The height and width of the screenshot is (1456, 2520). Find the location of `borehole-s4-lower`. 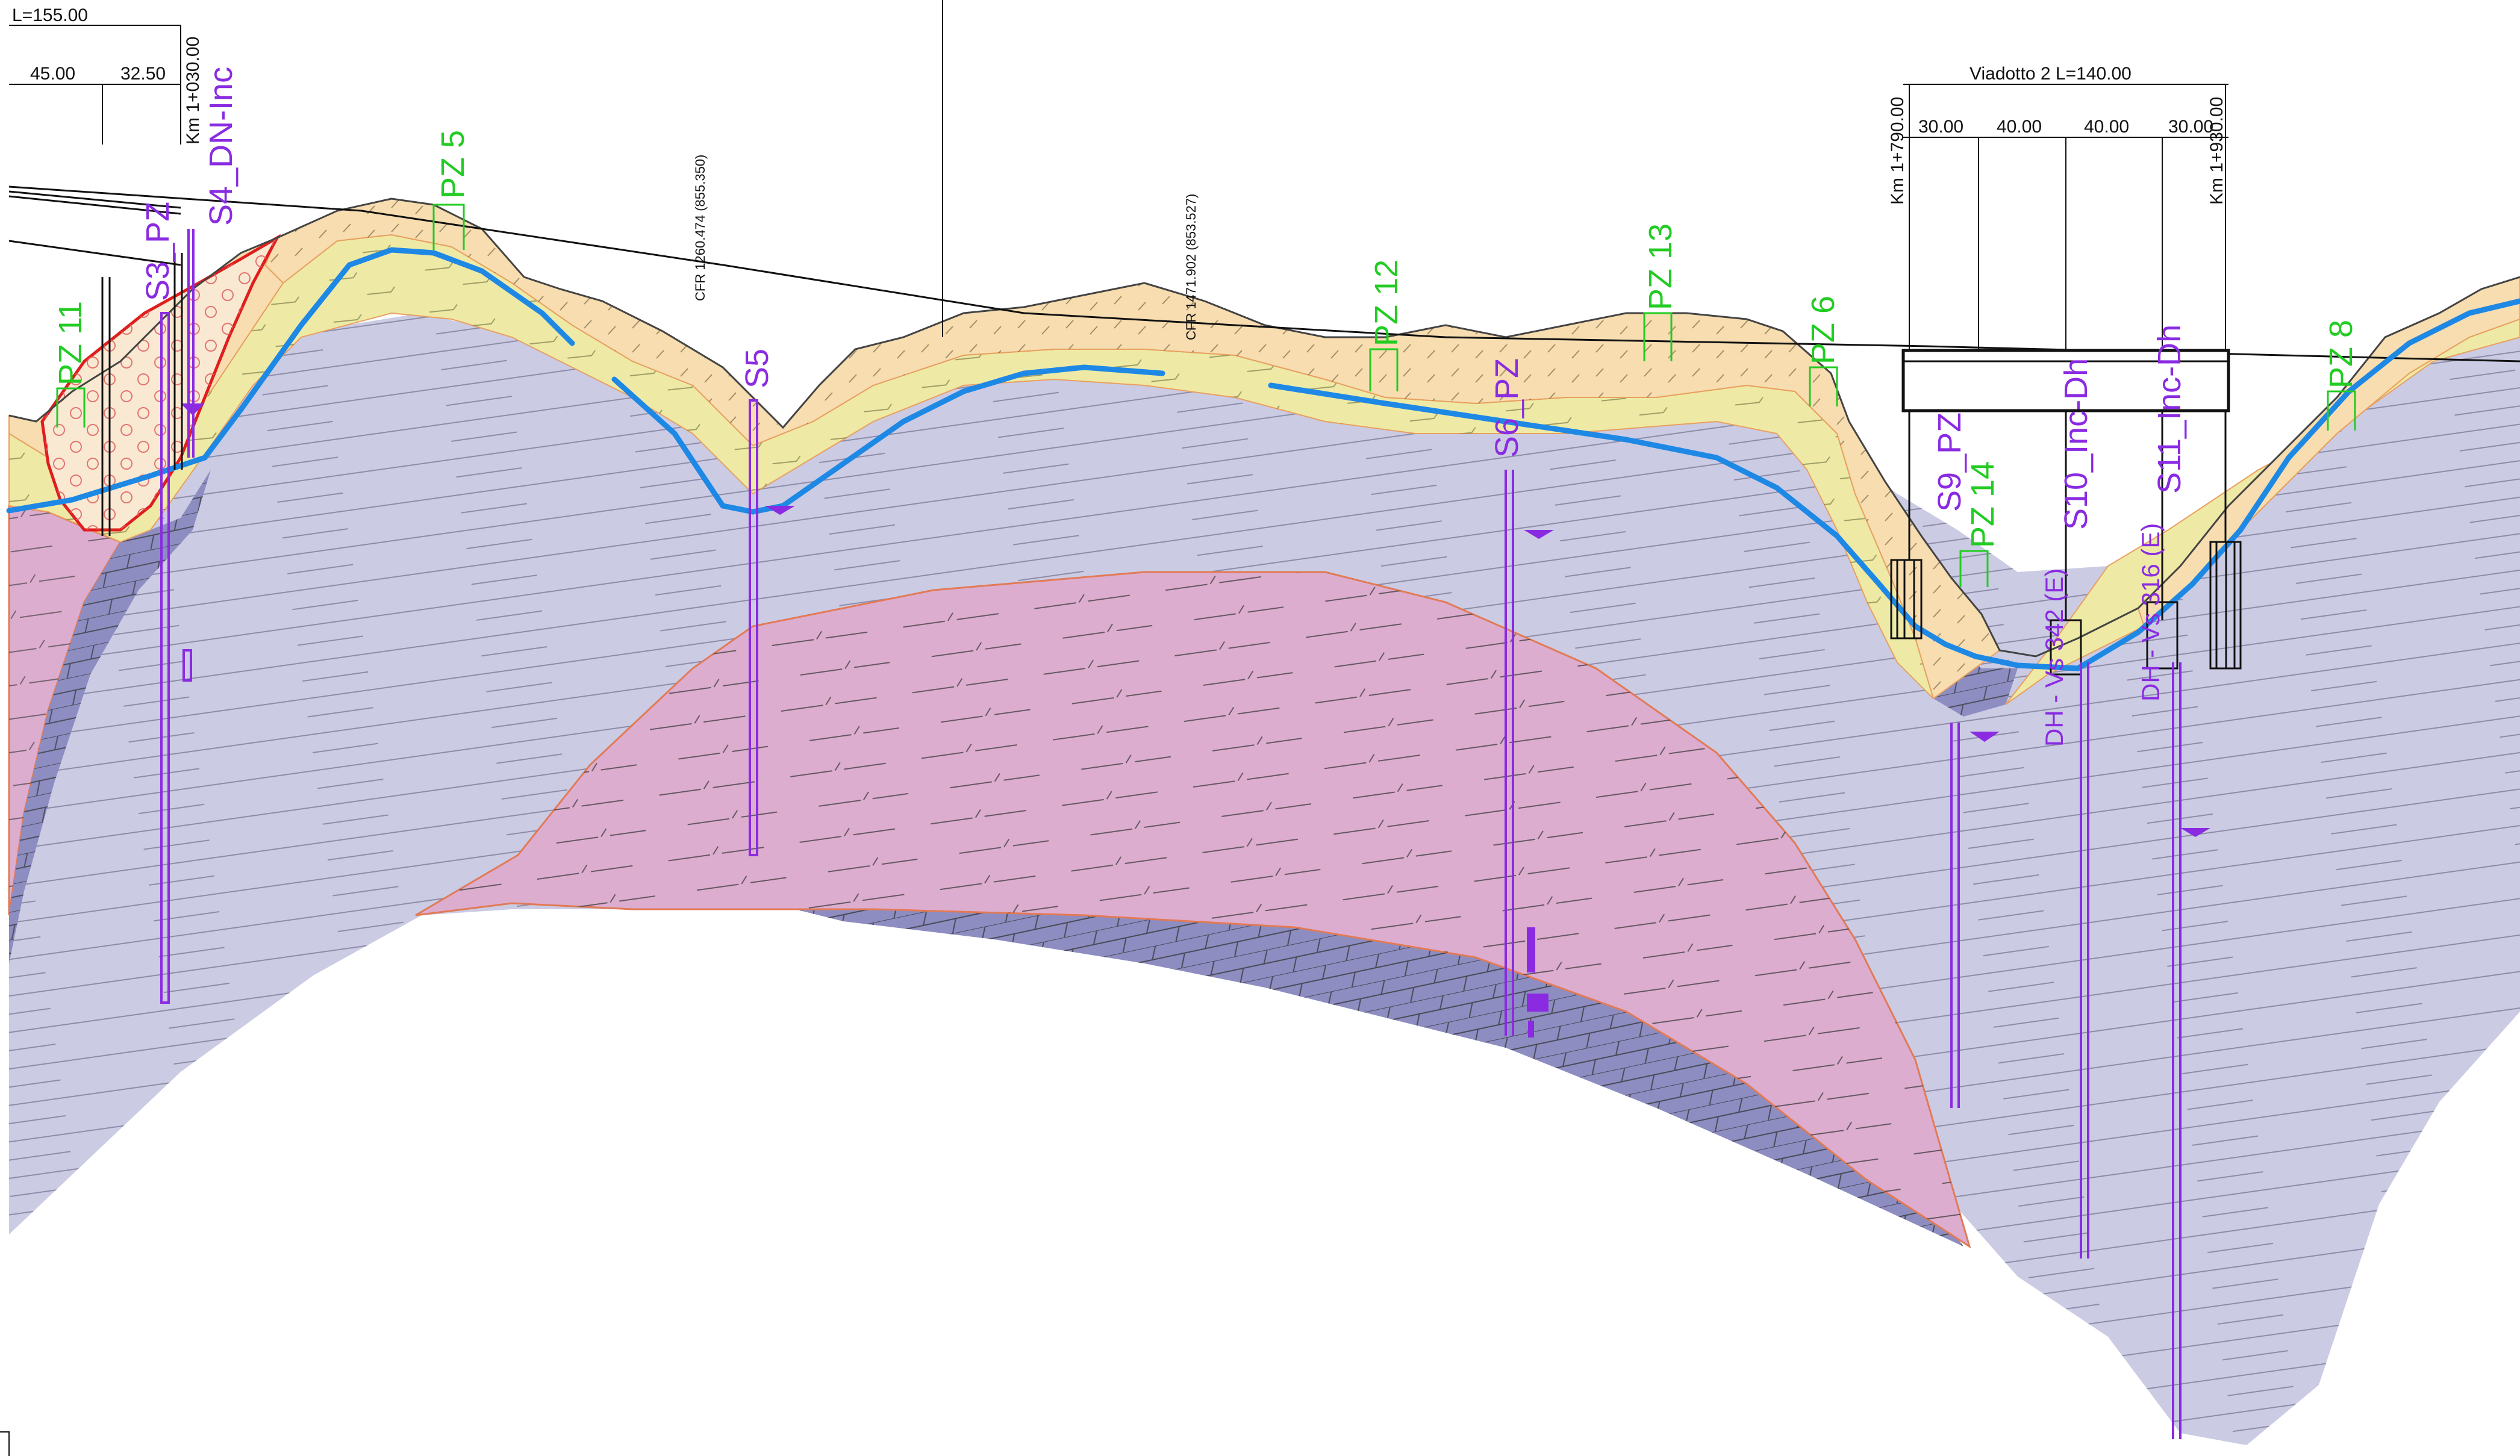

borehole-s4-lower is located at coordinates (187, 665).